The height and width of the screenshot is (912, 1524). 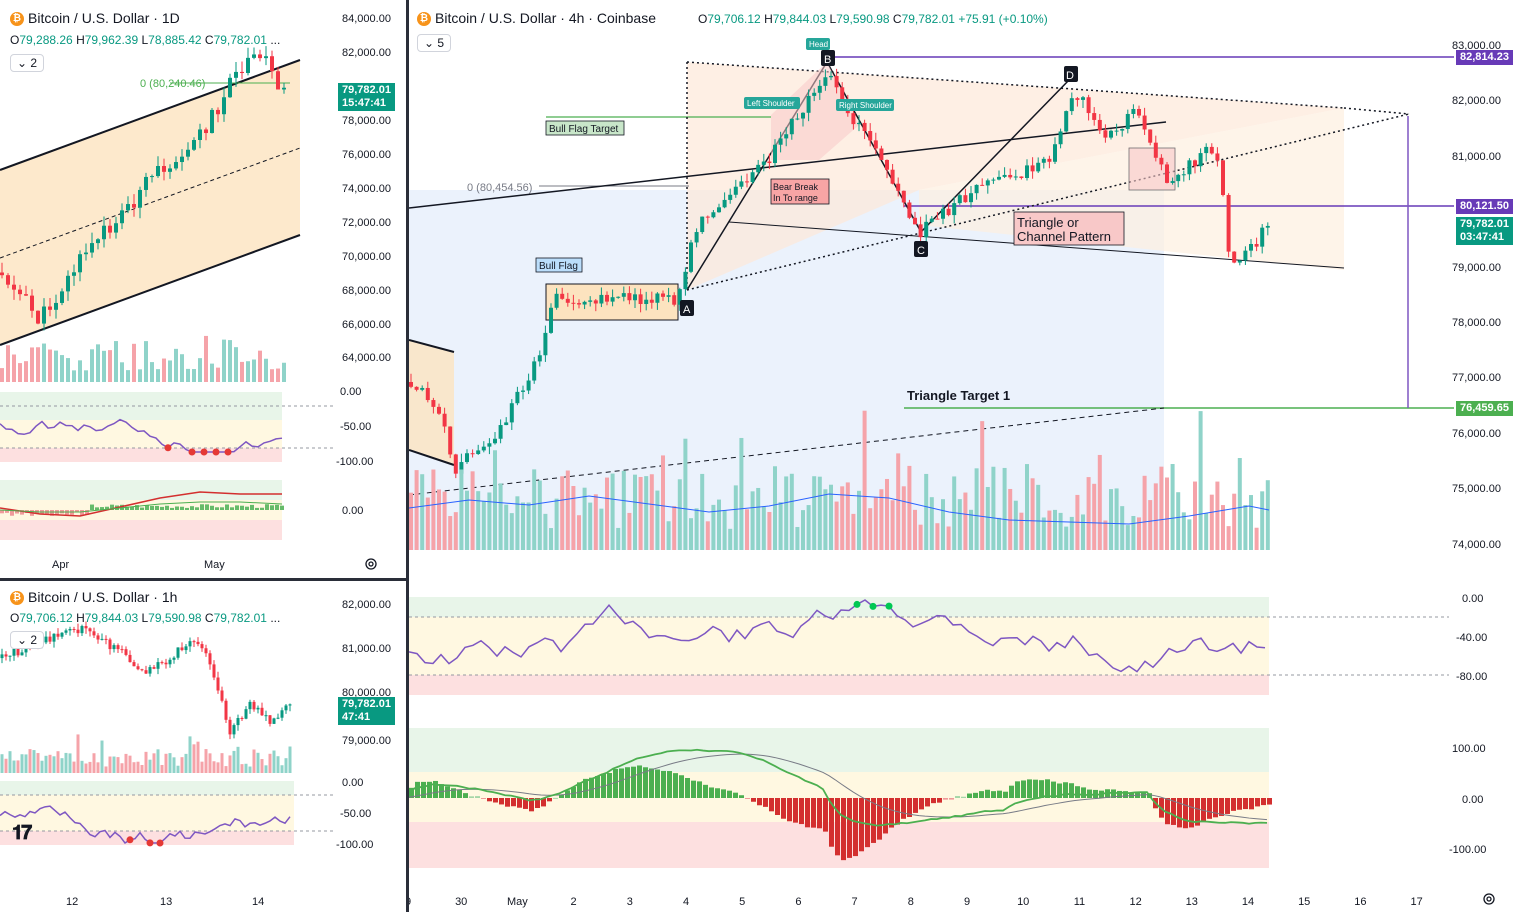 What do you see at coordinates (203, 579) in the screenshot?
I see `panel-divider-horizontal` at bounding box center [203, 579].